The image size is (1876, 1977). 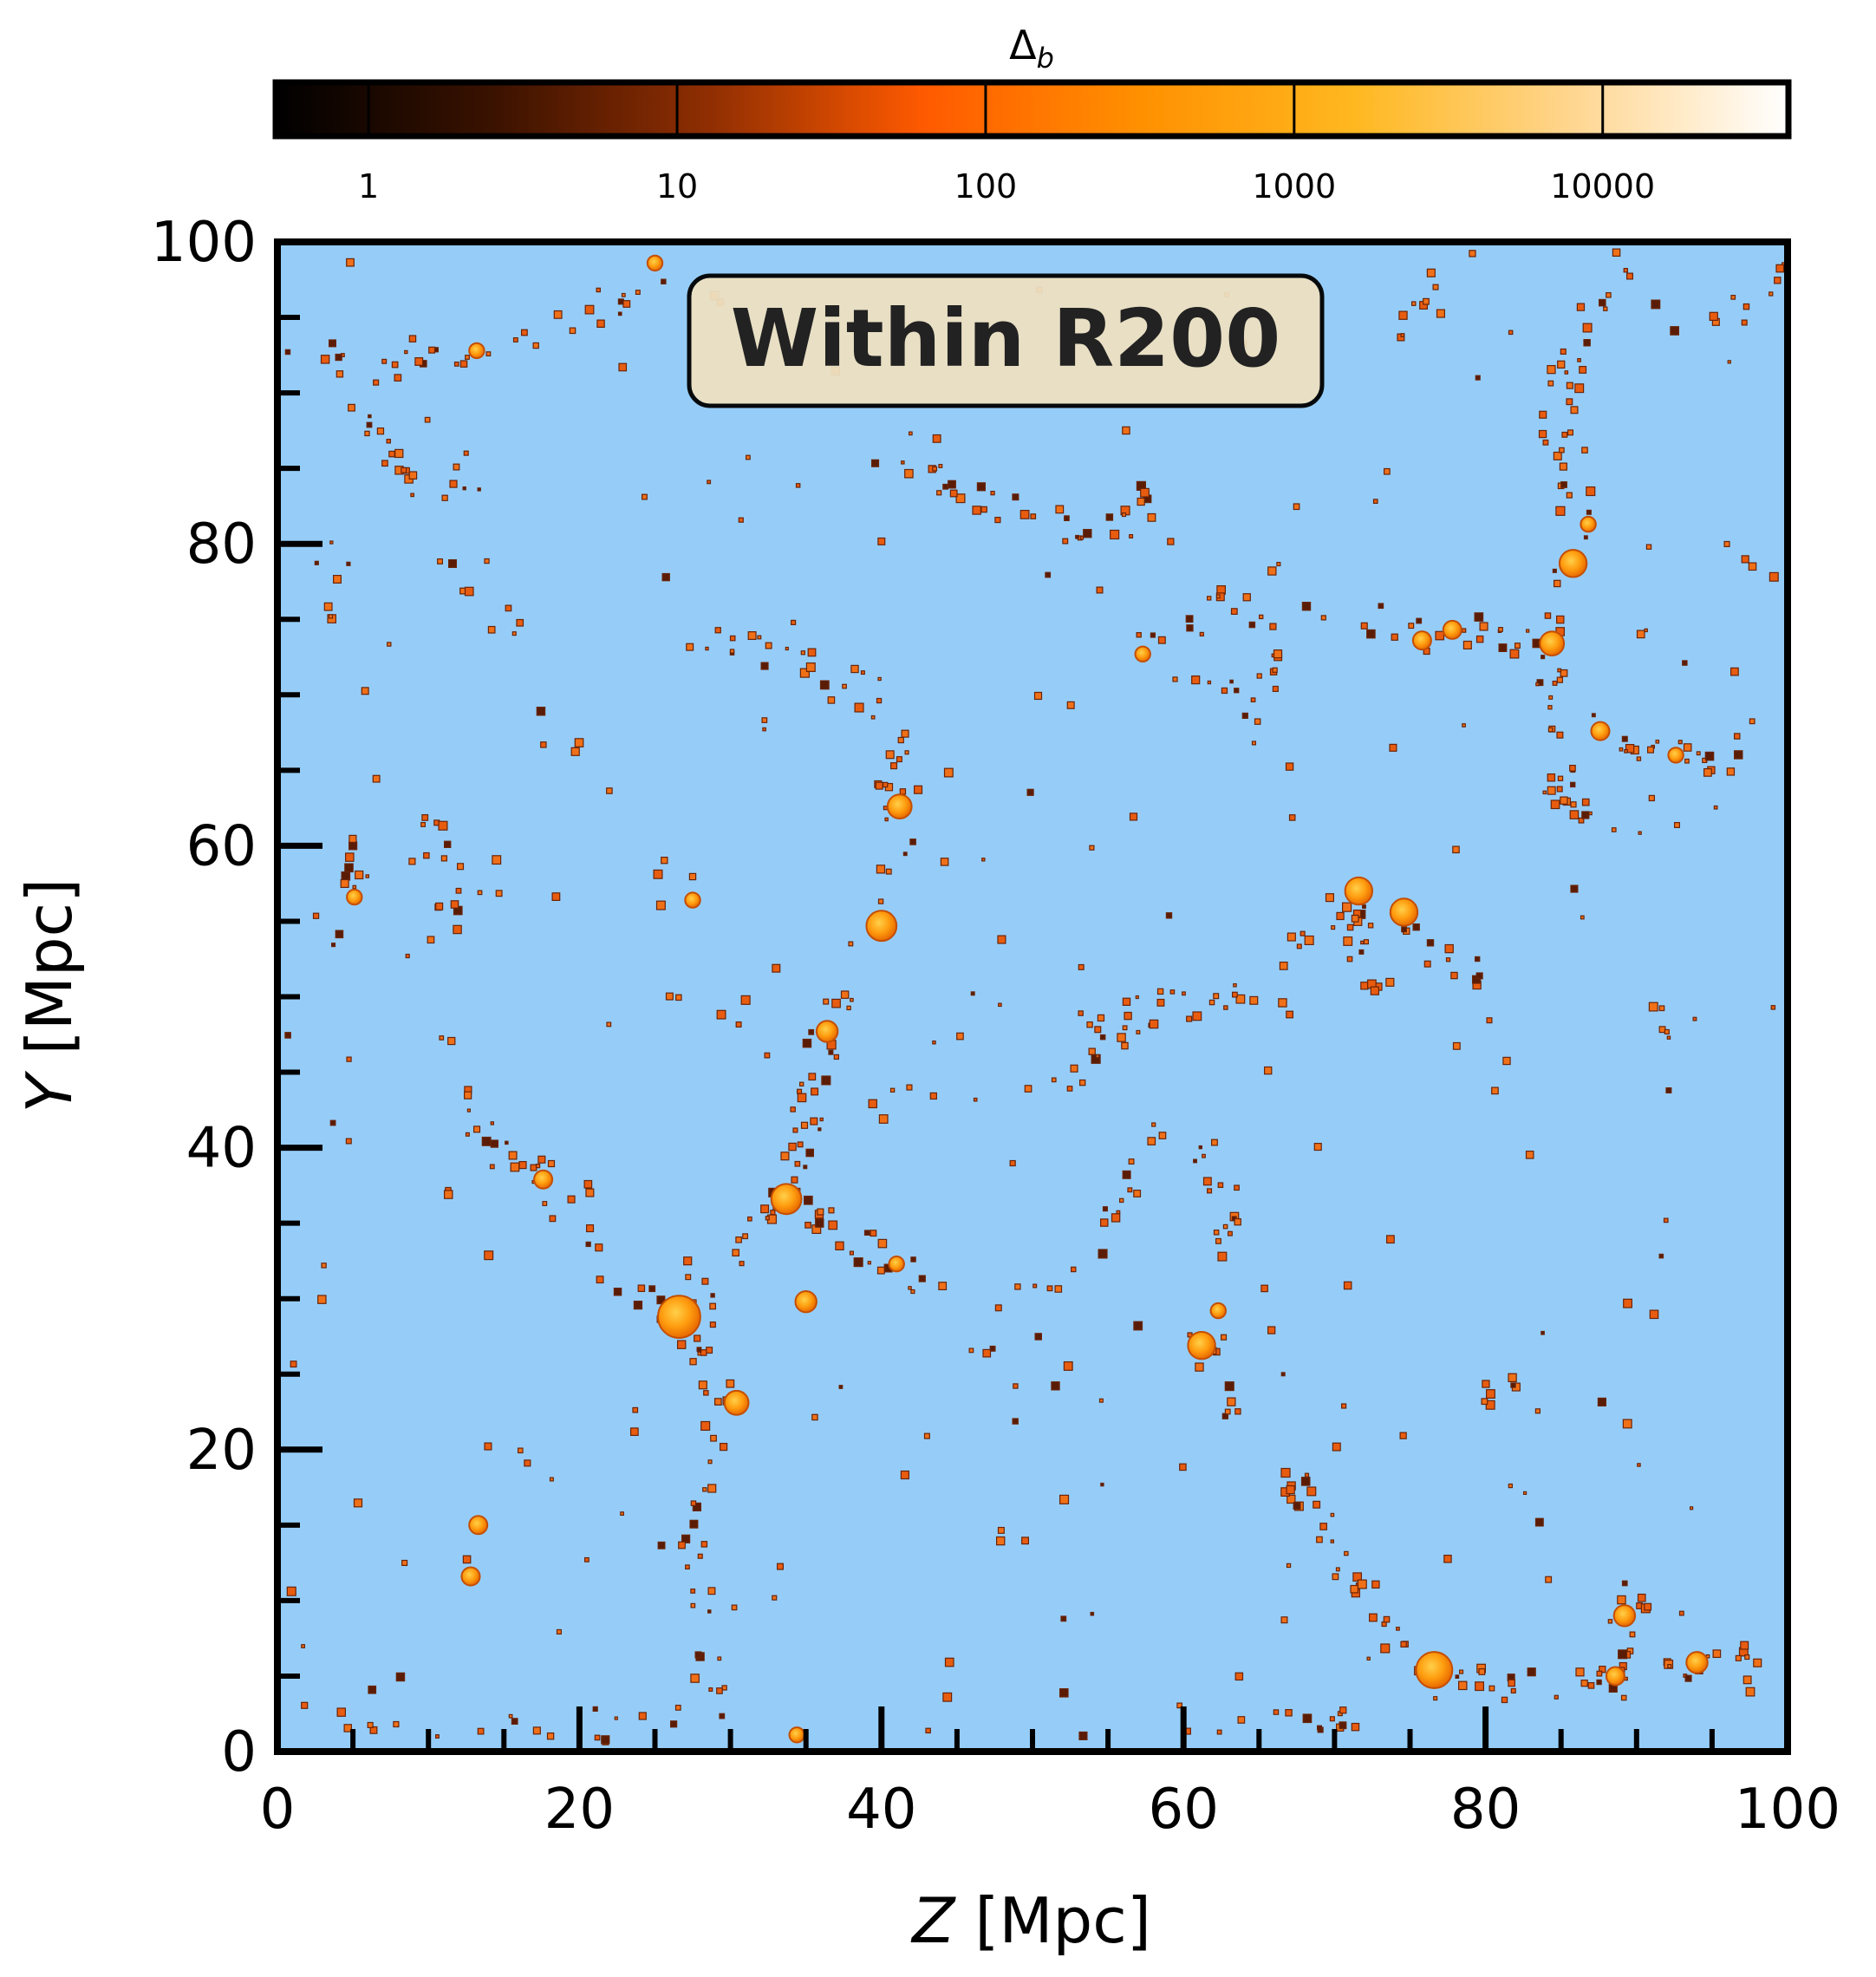 What do you see at coordinates (1031, 1920) in the screenshot?
I see `x-axis-title: Z [Mpc]` at bounding box center [1031, 1920].